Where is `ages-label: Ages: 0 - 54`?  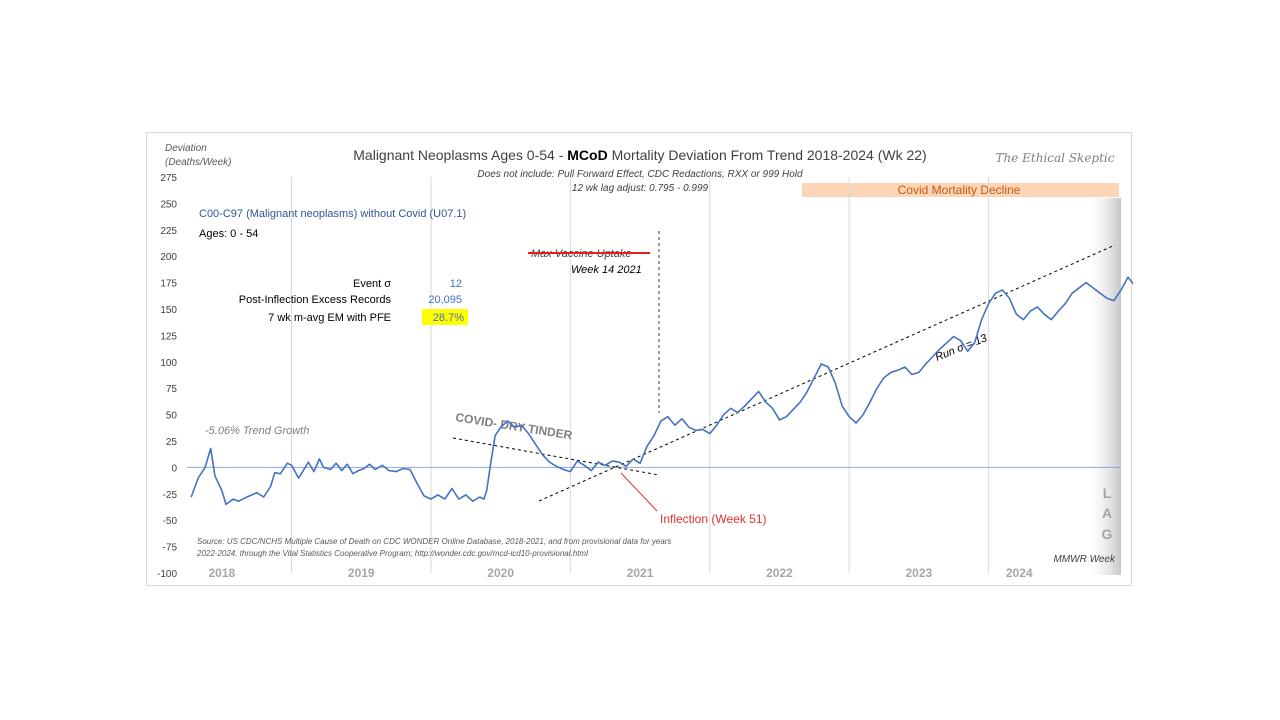
ages-label: Ages: 0 - 54 is located at coordinates (228, 234).